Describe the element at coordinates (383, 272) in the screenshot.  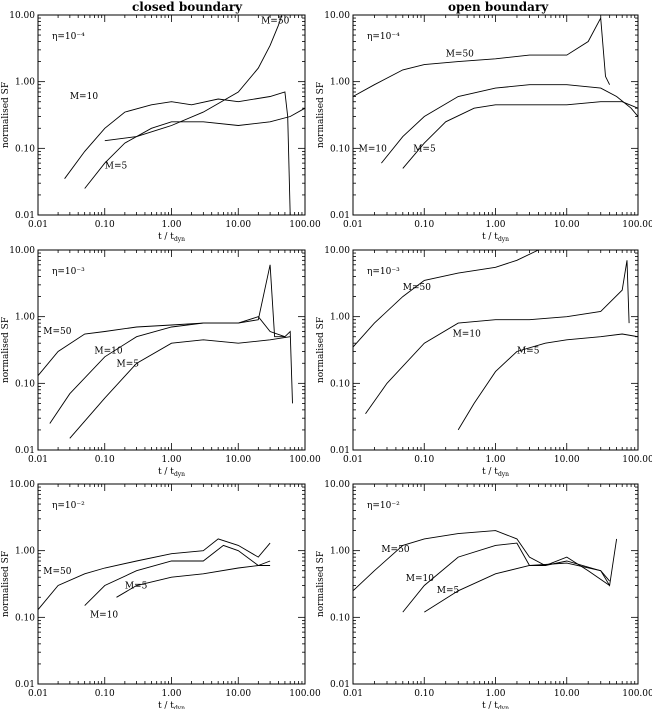
I see `eta-annotation: η=10⁻³` at that location.